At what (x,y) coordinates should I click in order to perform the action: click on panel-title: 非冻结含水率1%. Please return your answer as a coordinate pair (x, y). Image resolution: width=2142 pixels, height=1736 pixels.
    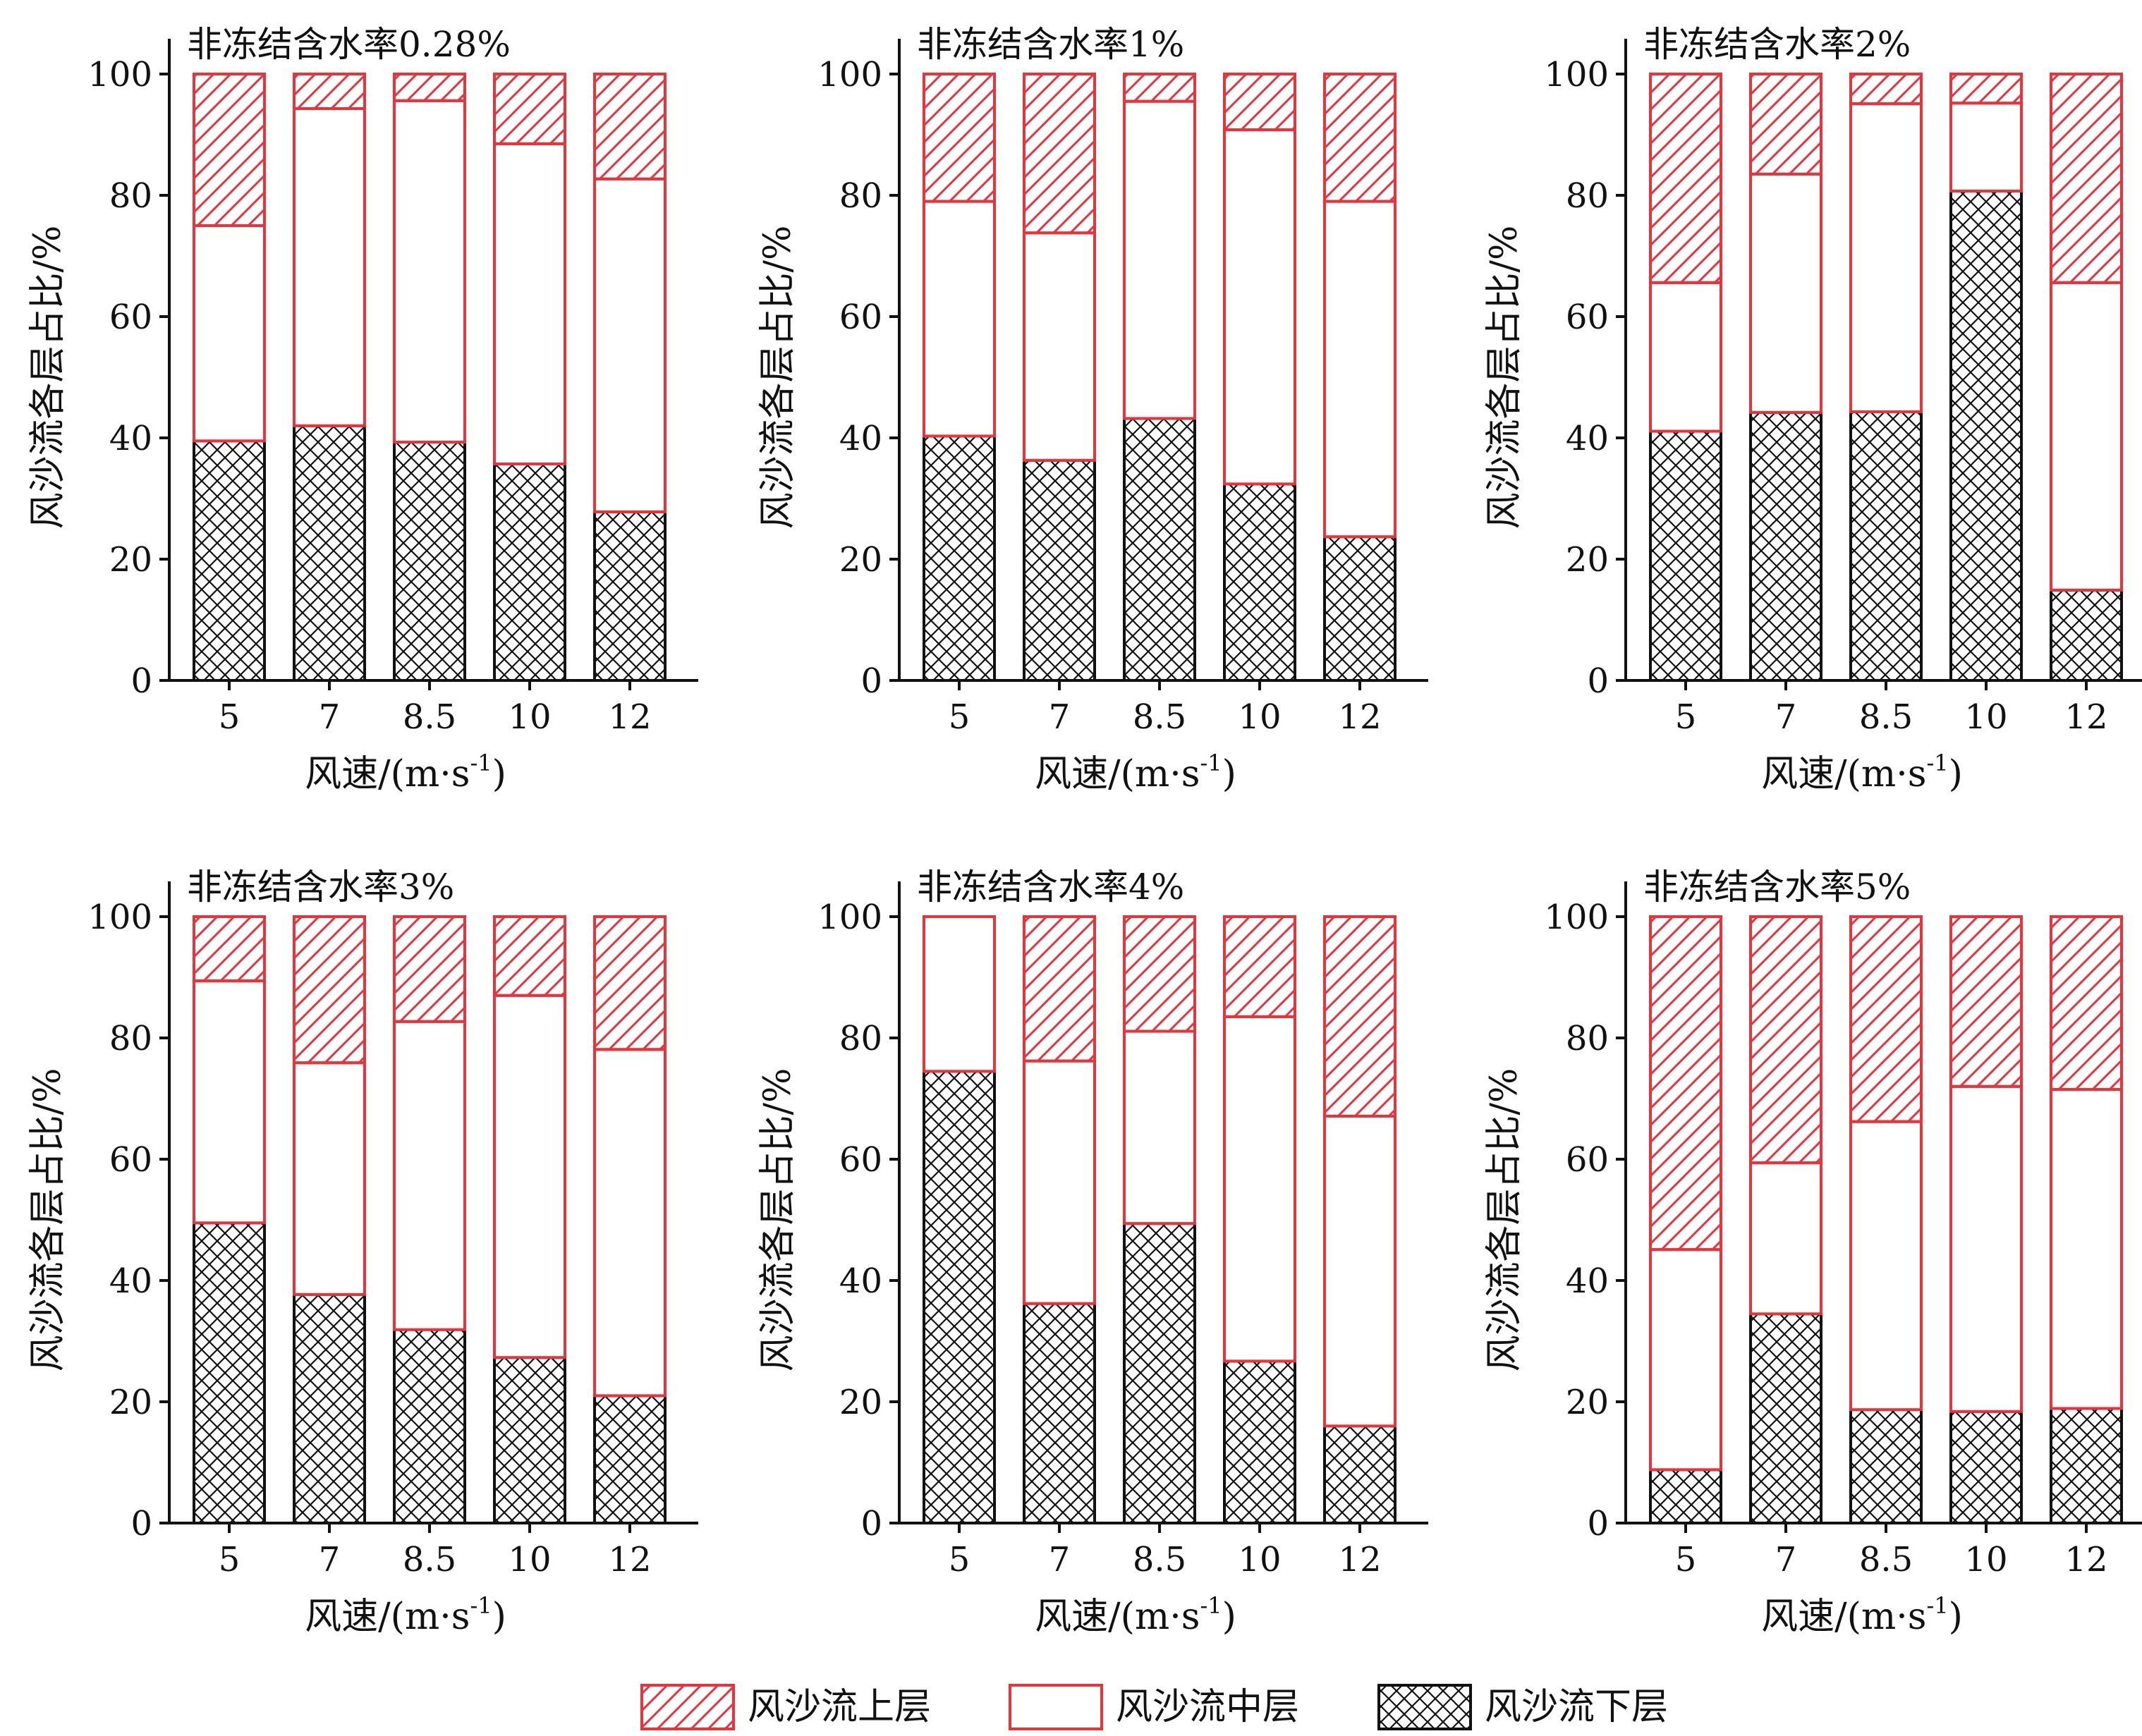
    Looking at the image, I should click on (1051, 45).